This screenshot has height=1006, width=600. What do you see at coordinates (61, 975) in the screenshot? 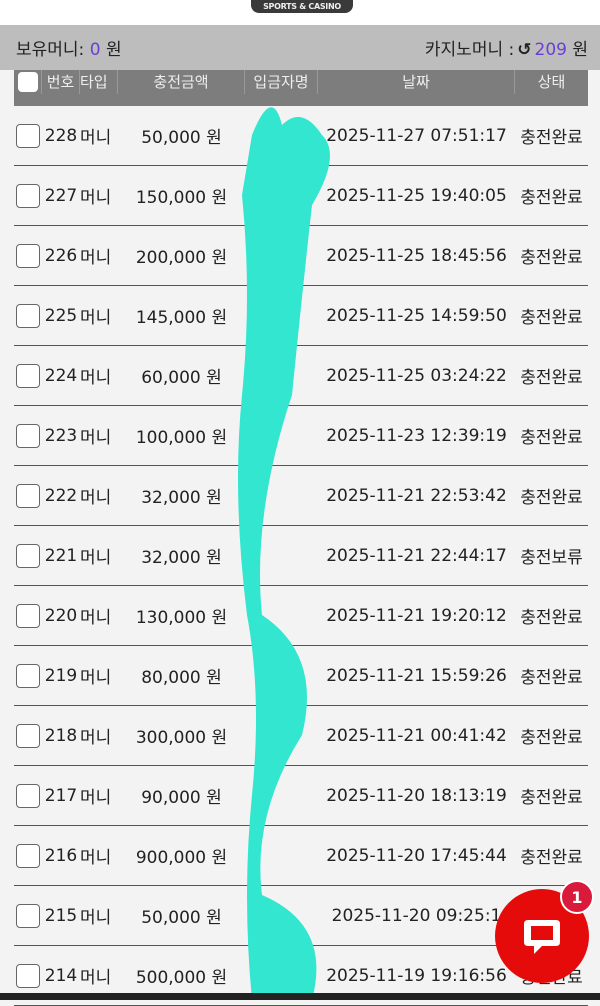
I see `row-no: 214` at bounding box center [61, 975].